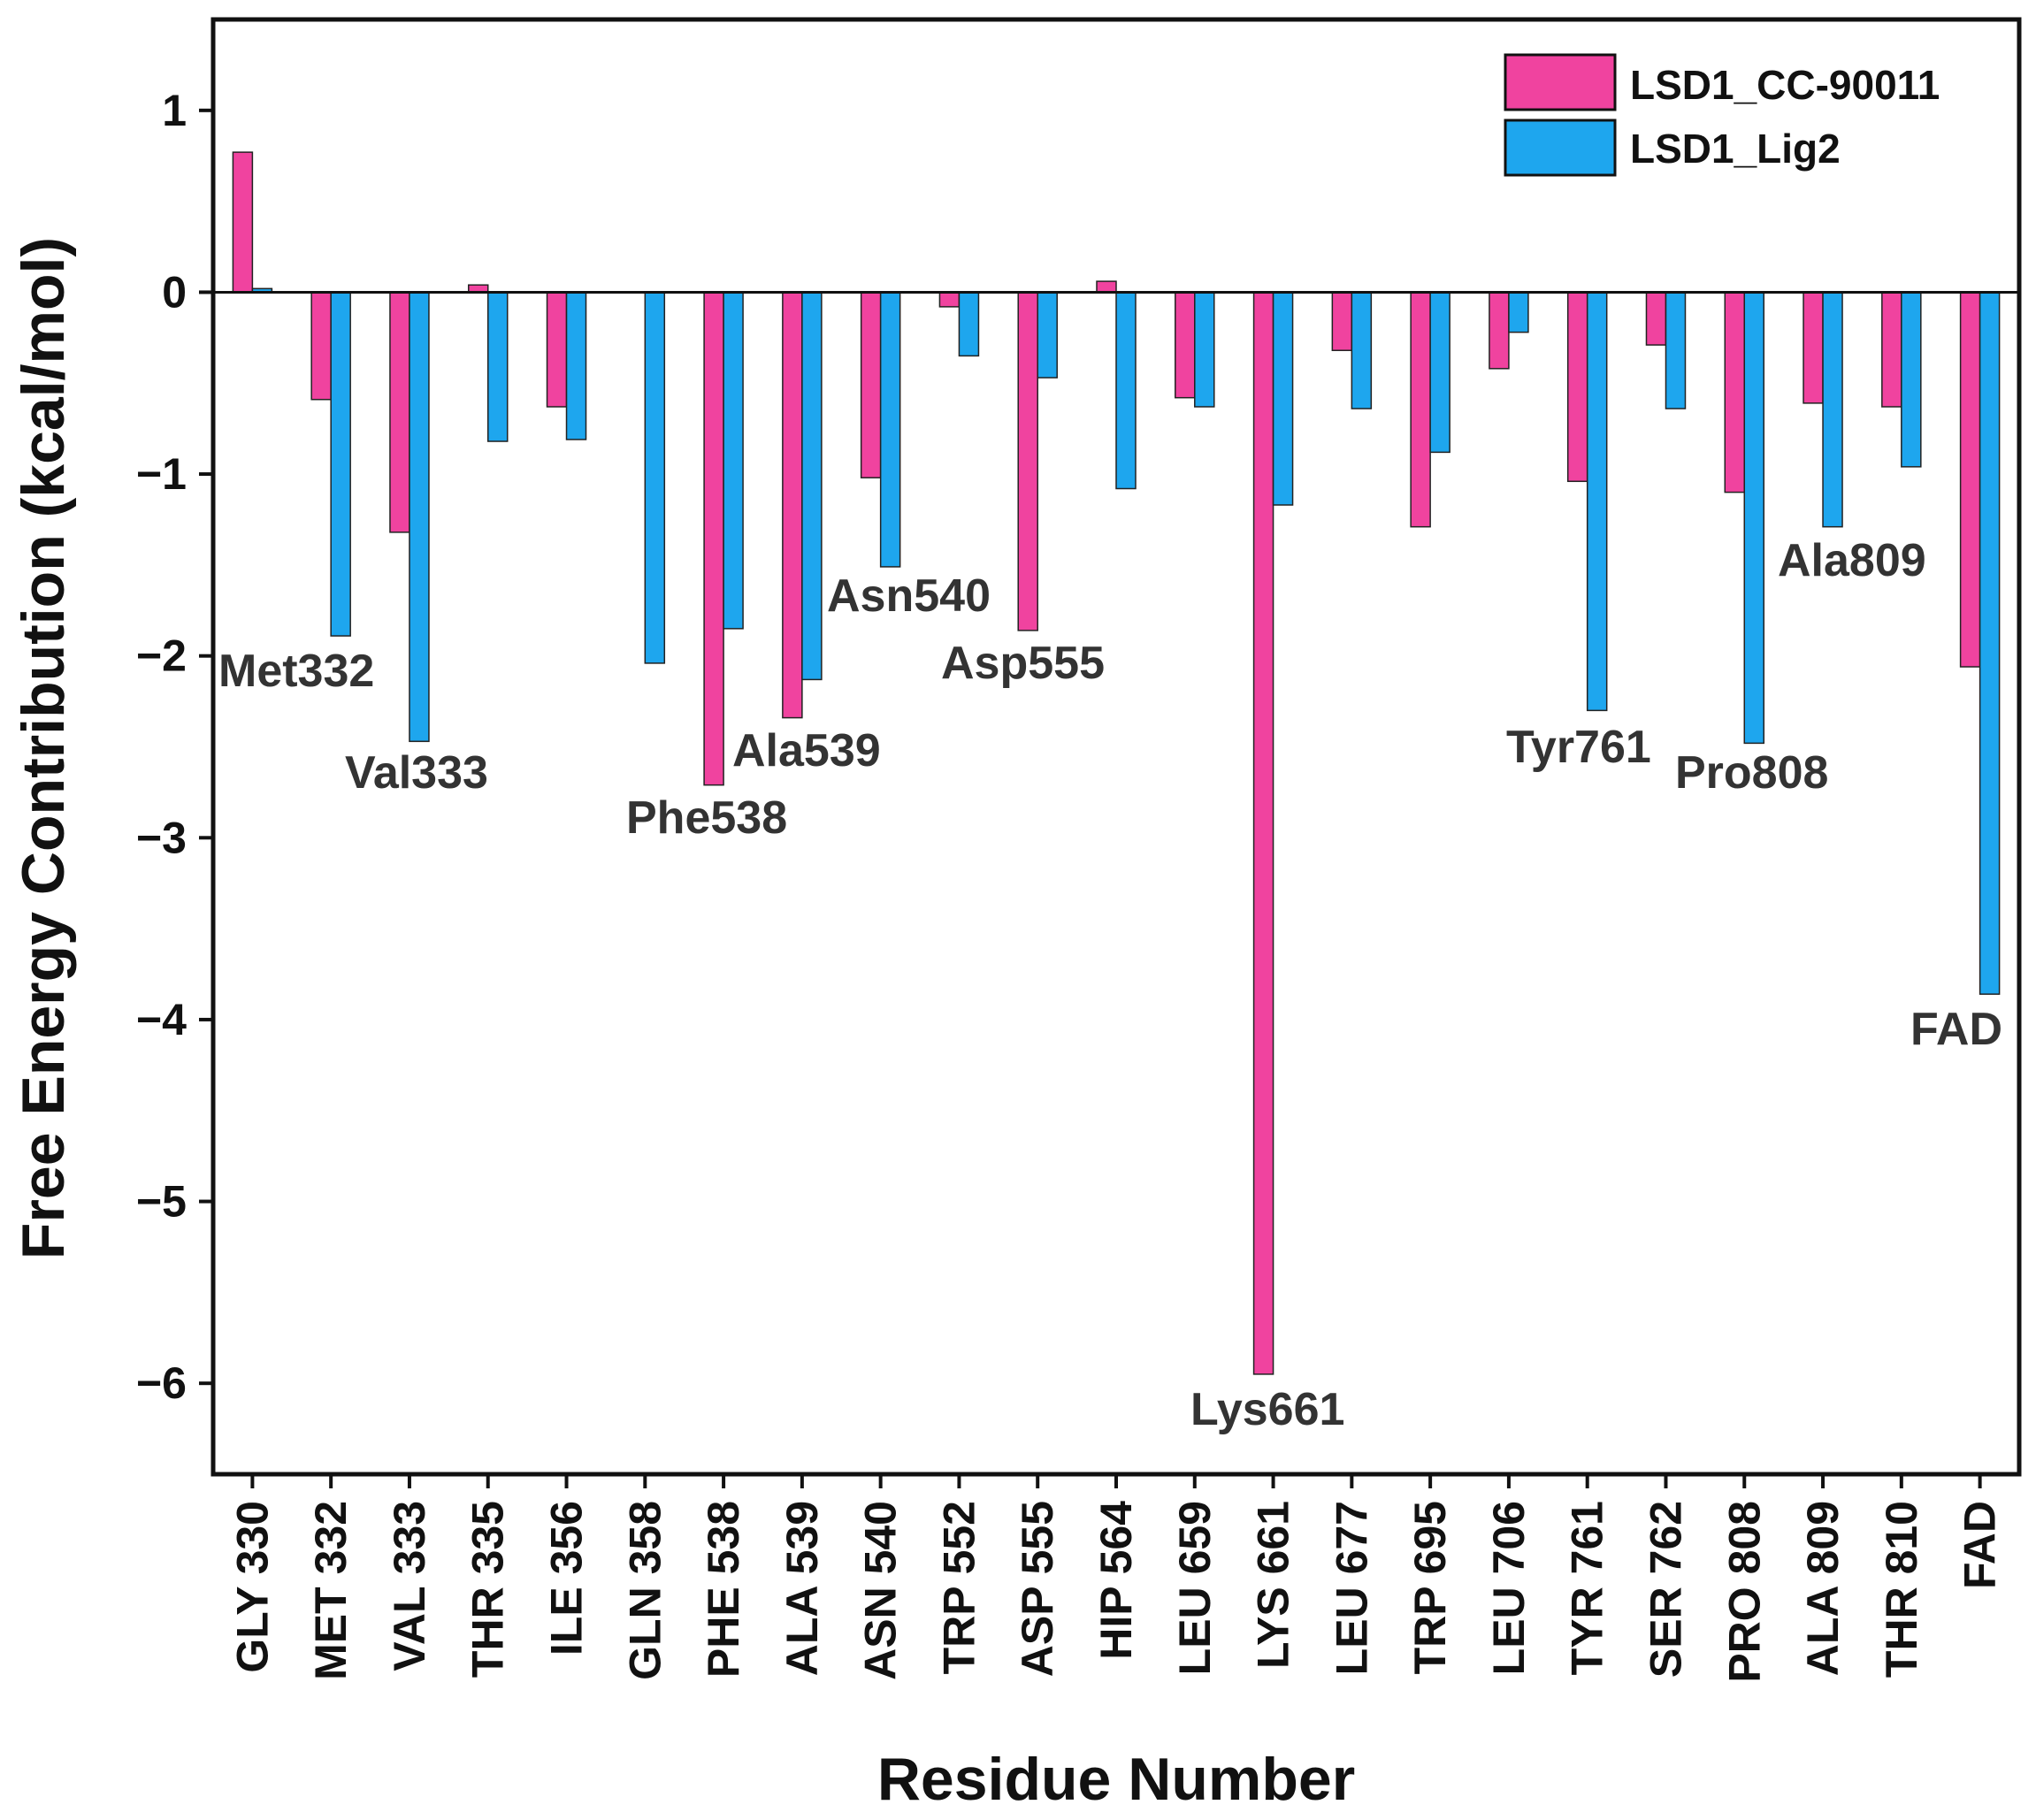 This screenshot has width=2036, height=1820. I want to click on y-tick-label: −5, so click(161, 1202).